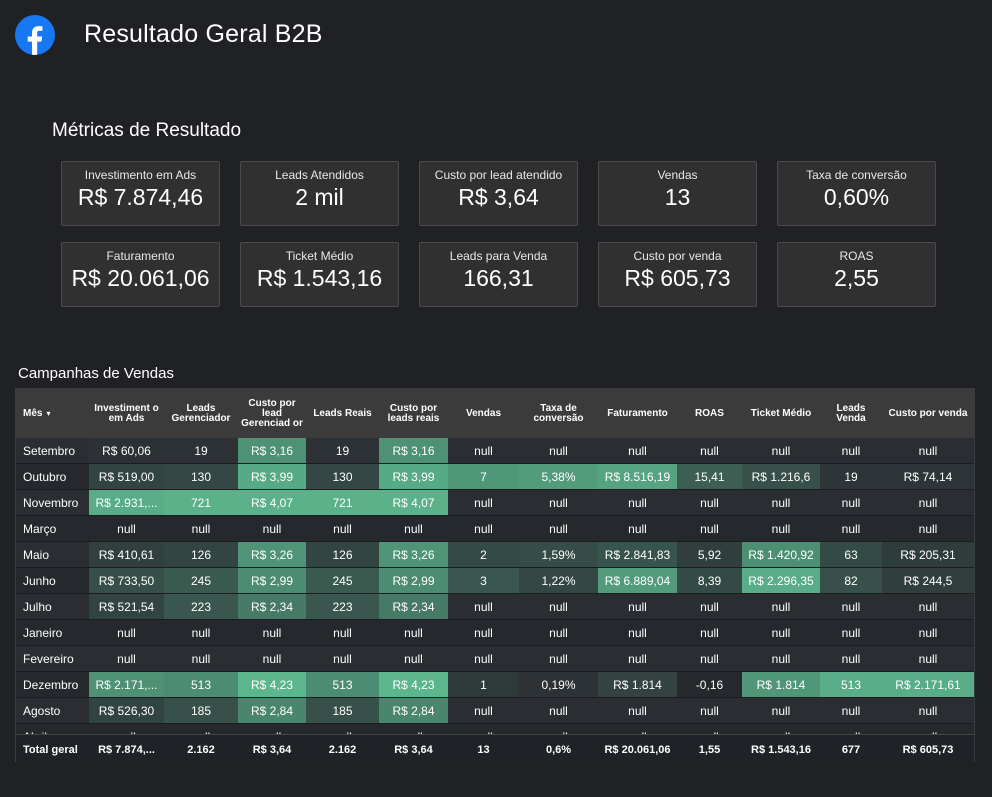 The image size is (992, 797). I want to click on column-header: Vendas, so click(483, 413).